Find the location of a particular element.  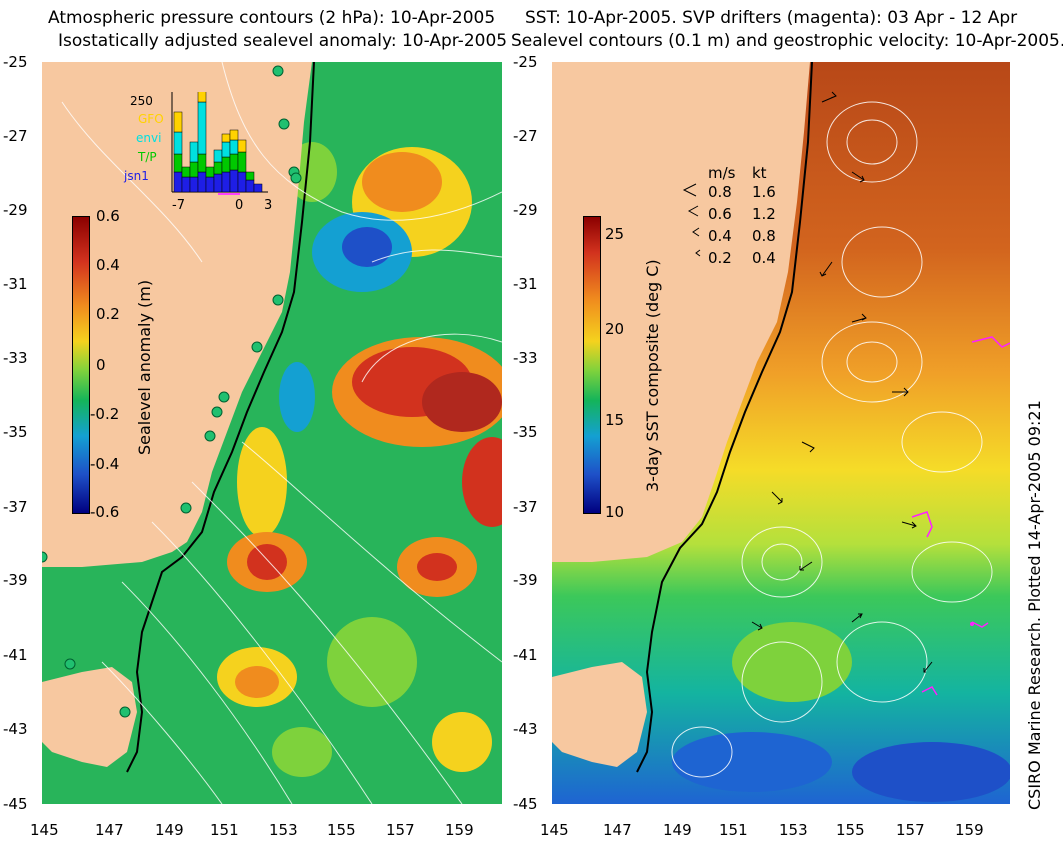

sealevel-colorbar-tick: 0.6 is located at coordinates (108, 216).